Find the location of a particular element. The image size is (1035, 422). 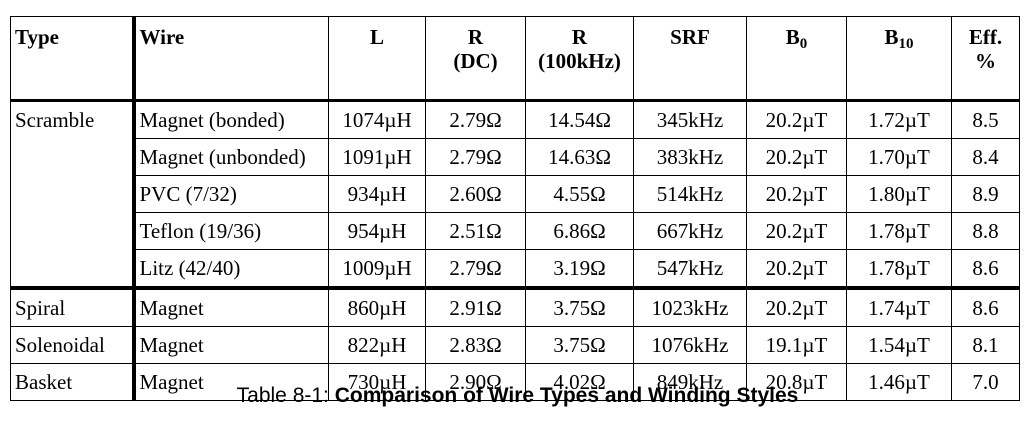

cell-b10: 1.72µT is located at coordinates (899, 119).